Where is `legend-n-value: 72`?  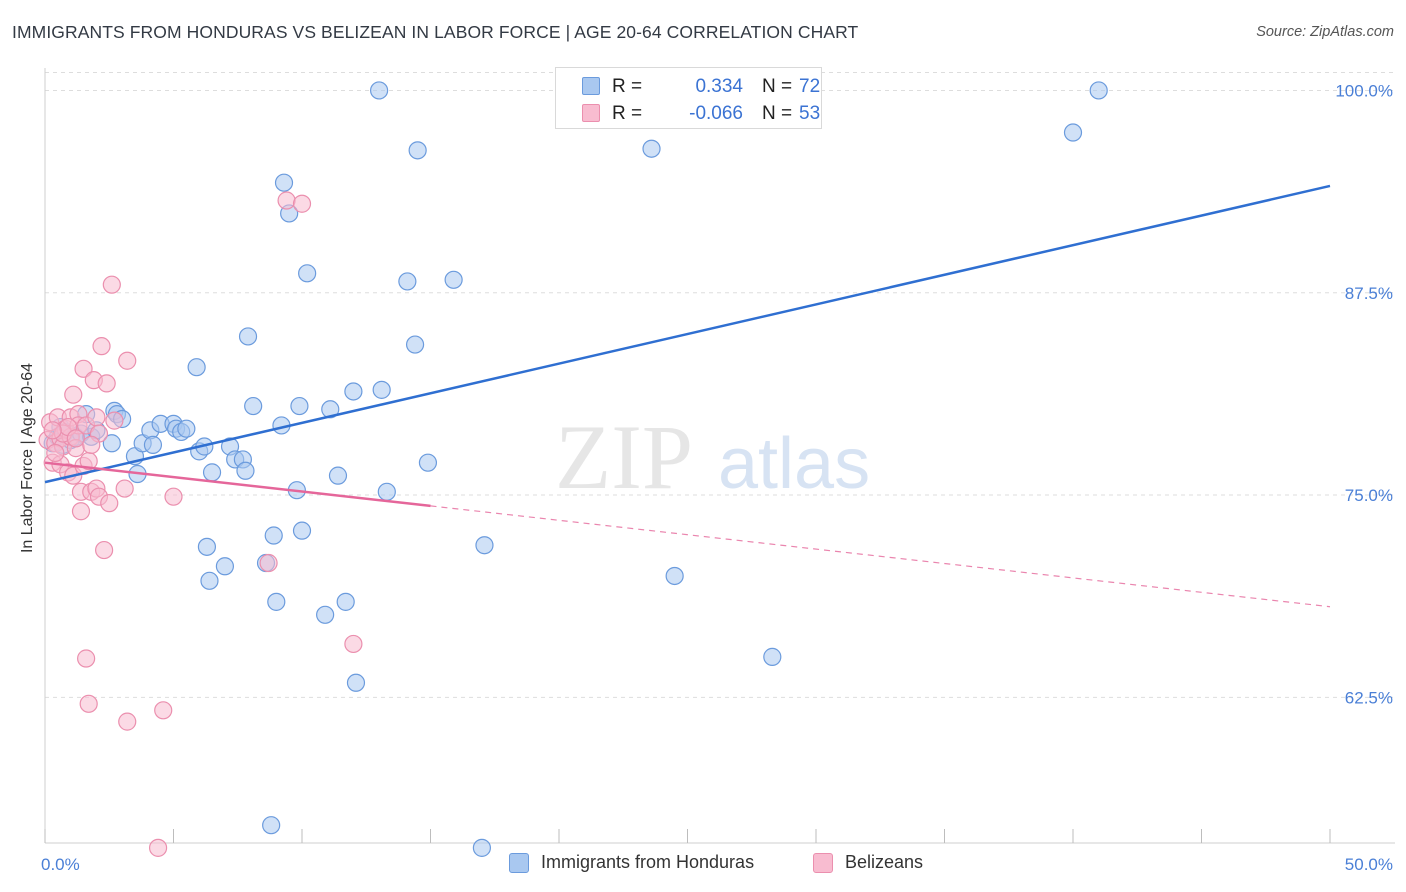
legend-n-value: 72 is located at coordinates (810, 86).